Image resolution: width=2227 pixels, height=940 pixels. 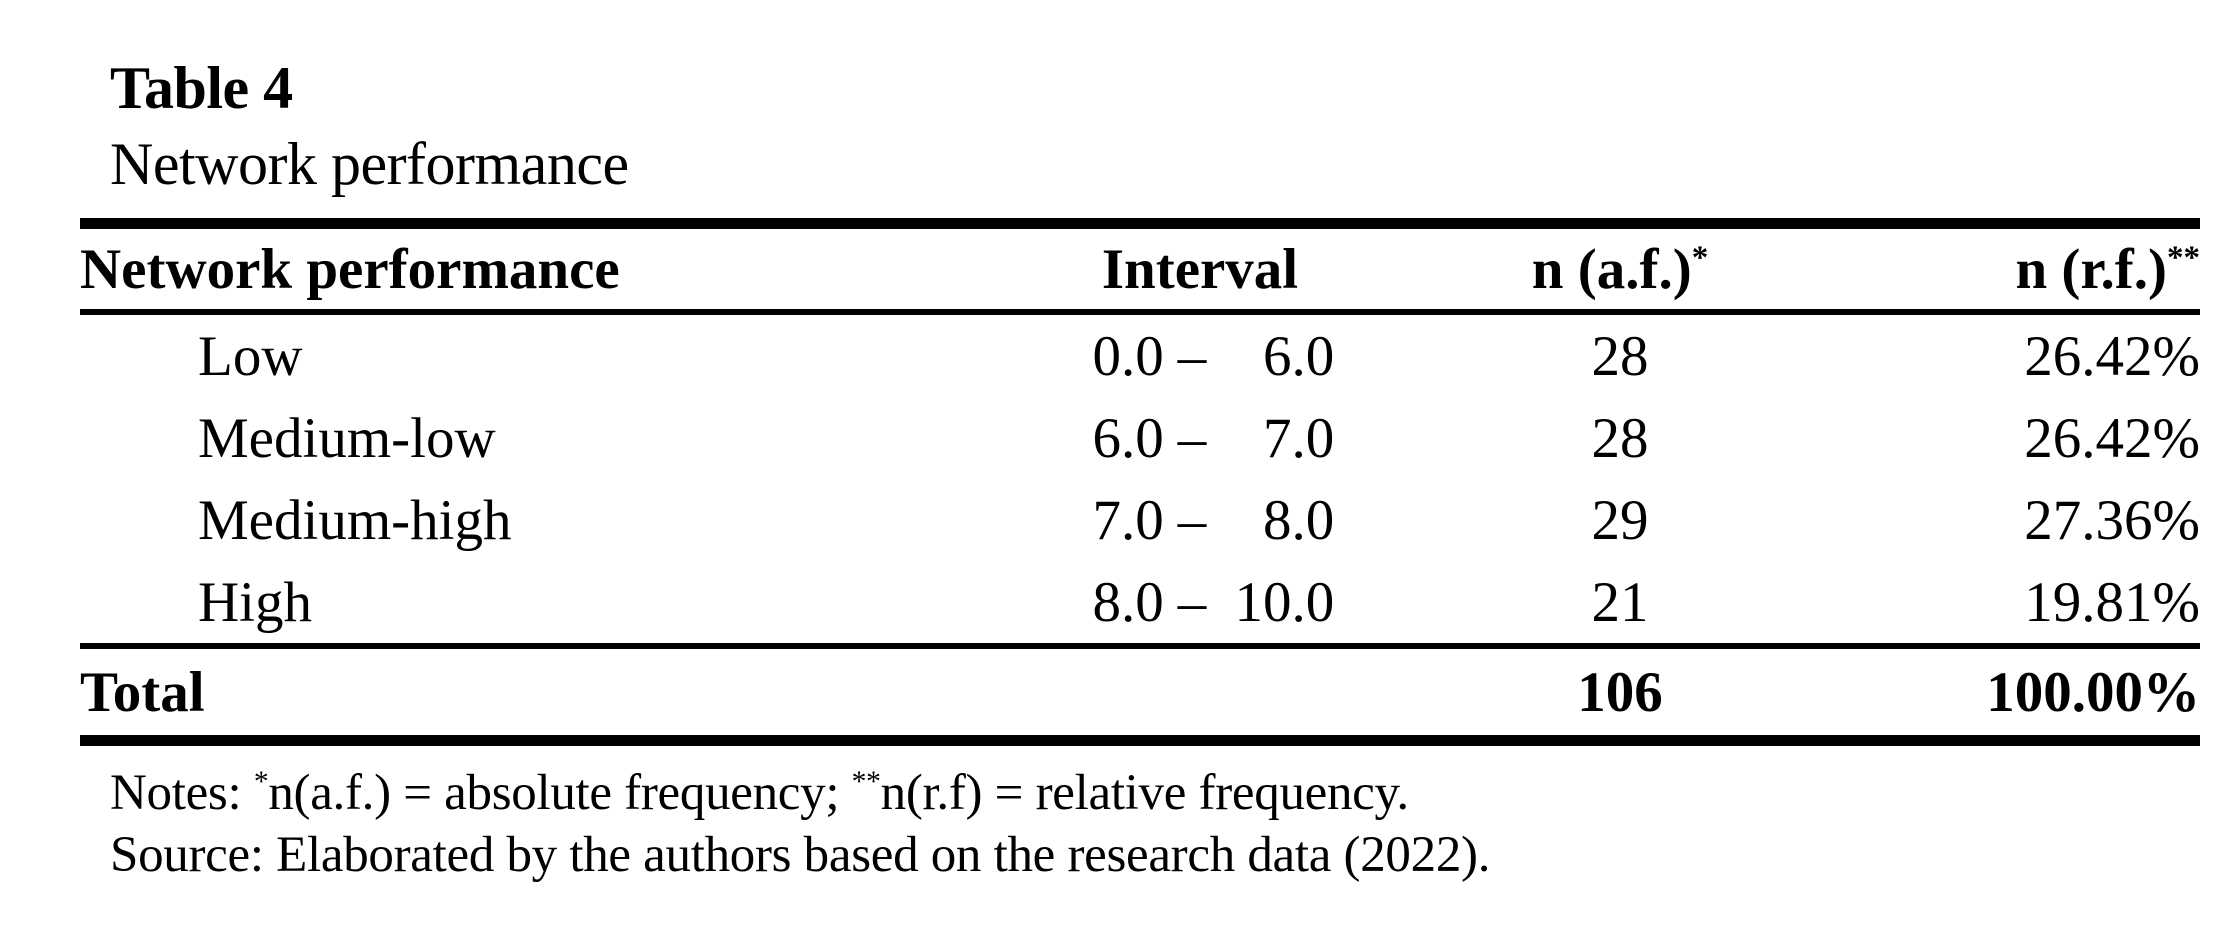 What do you see at coordinates (261, 782) in the screenshot?
I see `notes-af-asterisk: *` at bounding box center [261, 782].